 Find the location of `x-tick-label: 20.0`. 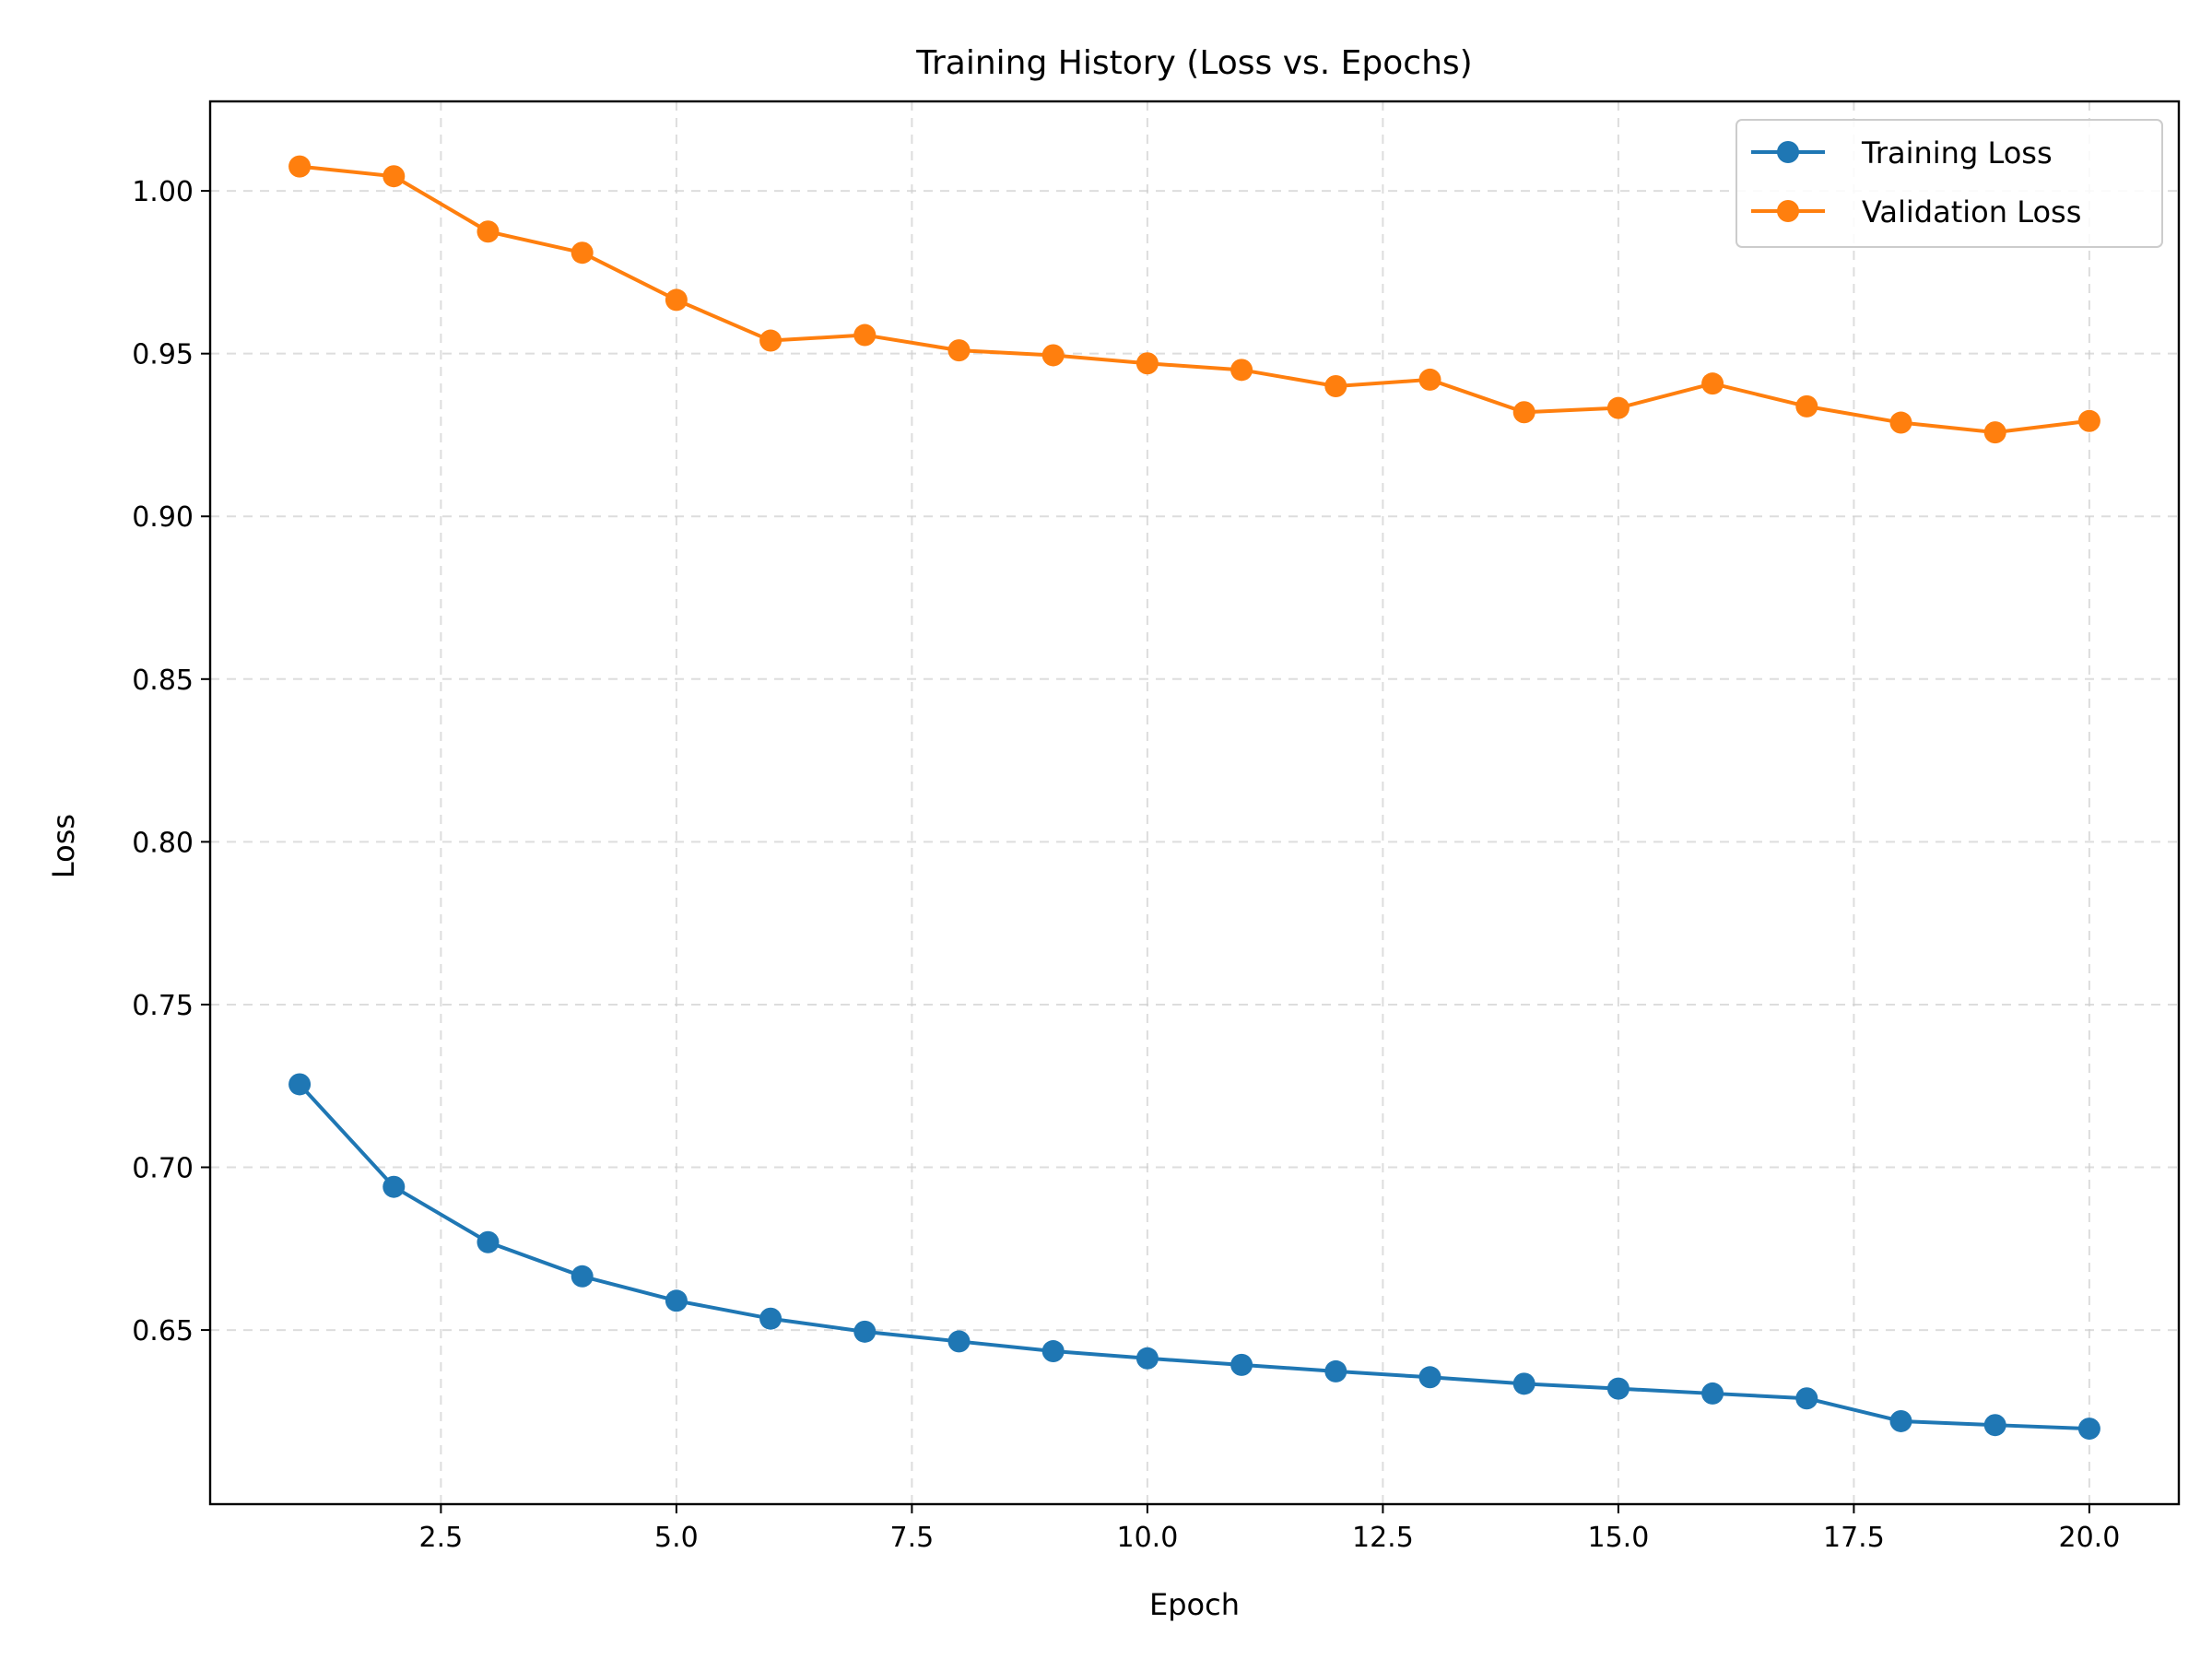

x-tick-label: 20.0 is located at coordinates (2090, 1538).